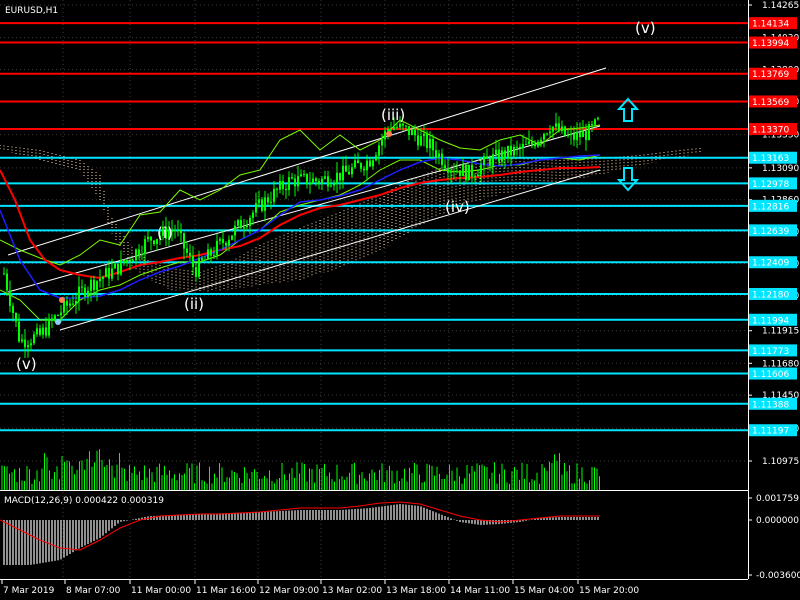  What do you see at coordinates (628, 109) in the screenshot?
I see `up-arrow-icon` at bounding box center [628, 109].